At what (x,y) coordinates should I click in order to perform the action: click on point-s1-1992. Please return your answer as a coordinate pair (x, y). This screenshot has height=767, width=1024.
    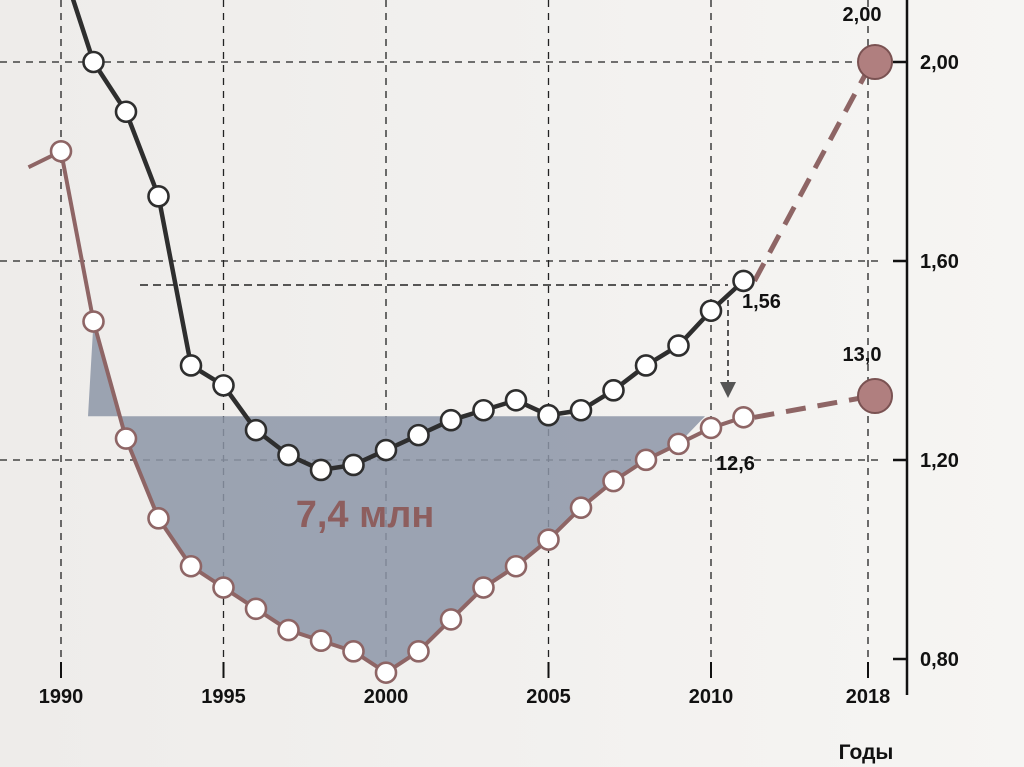
    Looking at the image, I should click on (126, 438).